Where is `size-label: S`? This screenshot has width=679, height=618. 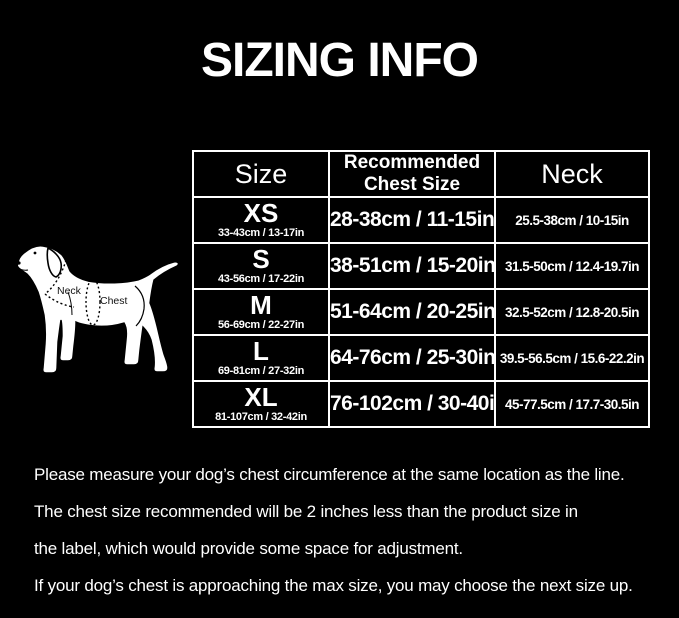
size-label: S is located at coordinates (261, 259).